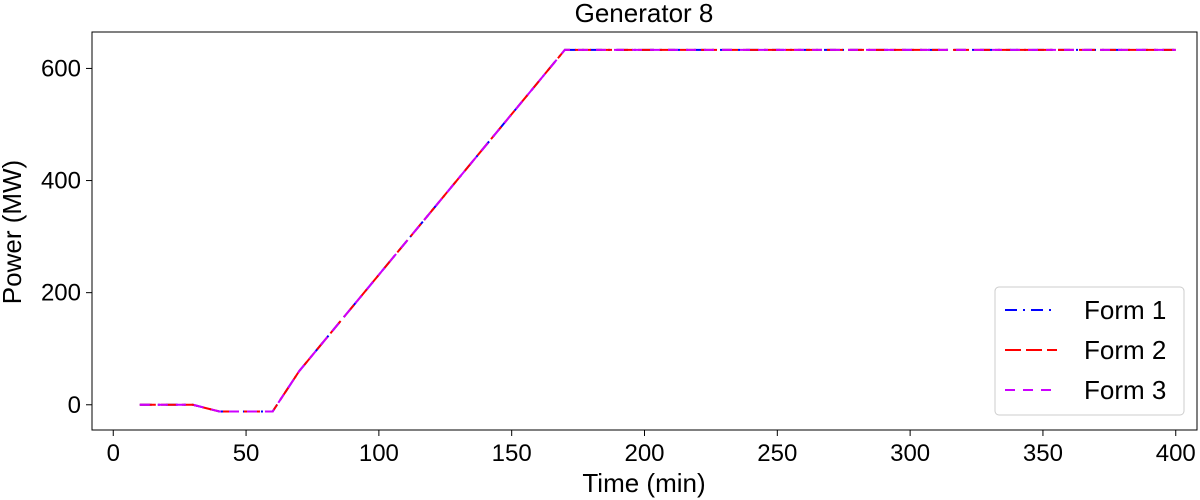 The height and width of the screenshot is (500, 1200). Describe the element at coordinates (61, 181) in the screenshot. I see `y-tick-label: 400` at that location.